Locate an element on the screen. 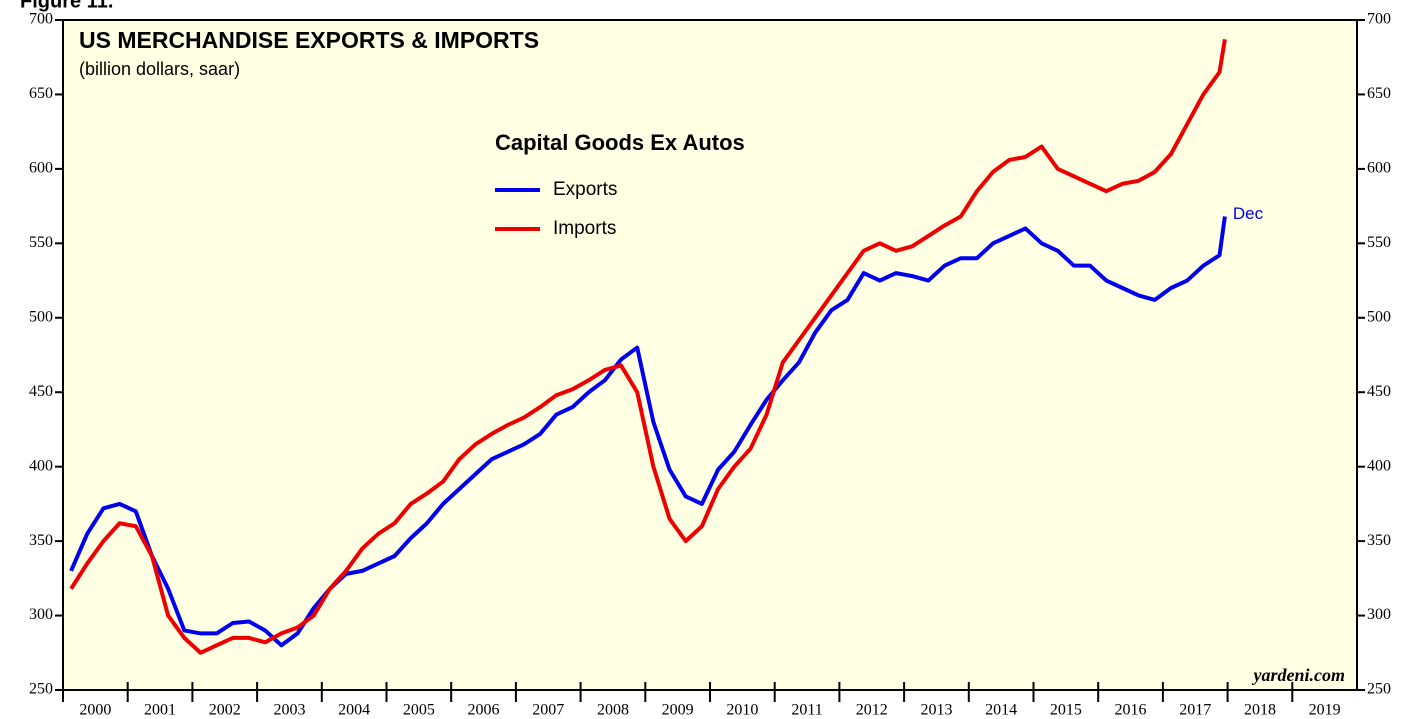 The height and width of the screenshot is (719, 1427). y2-tick-label: 450 is located at coordinates (1379, 391).